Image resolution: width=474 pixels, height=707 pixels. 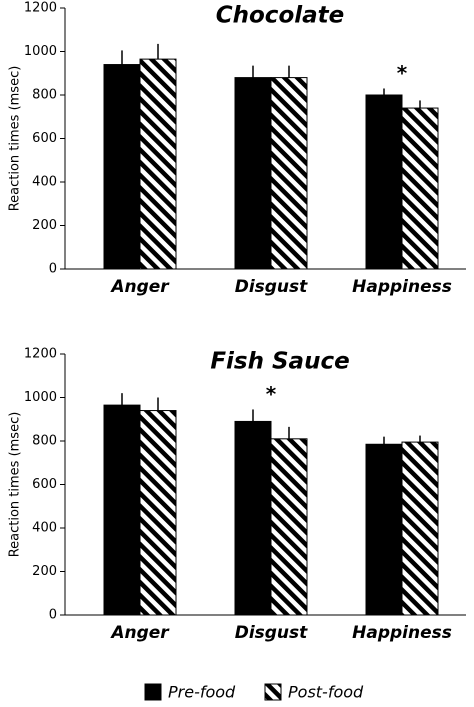 What do you see at coordinates (280, 16) in the screenshot?
I see `chart-title: Chocolate` at bounding box center [280, 16].